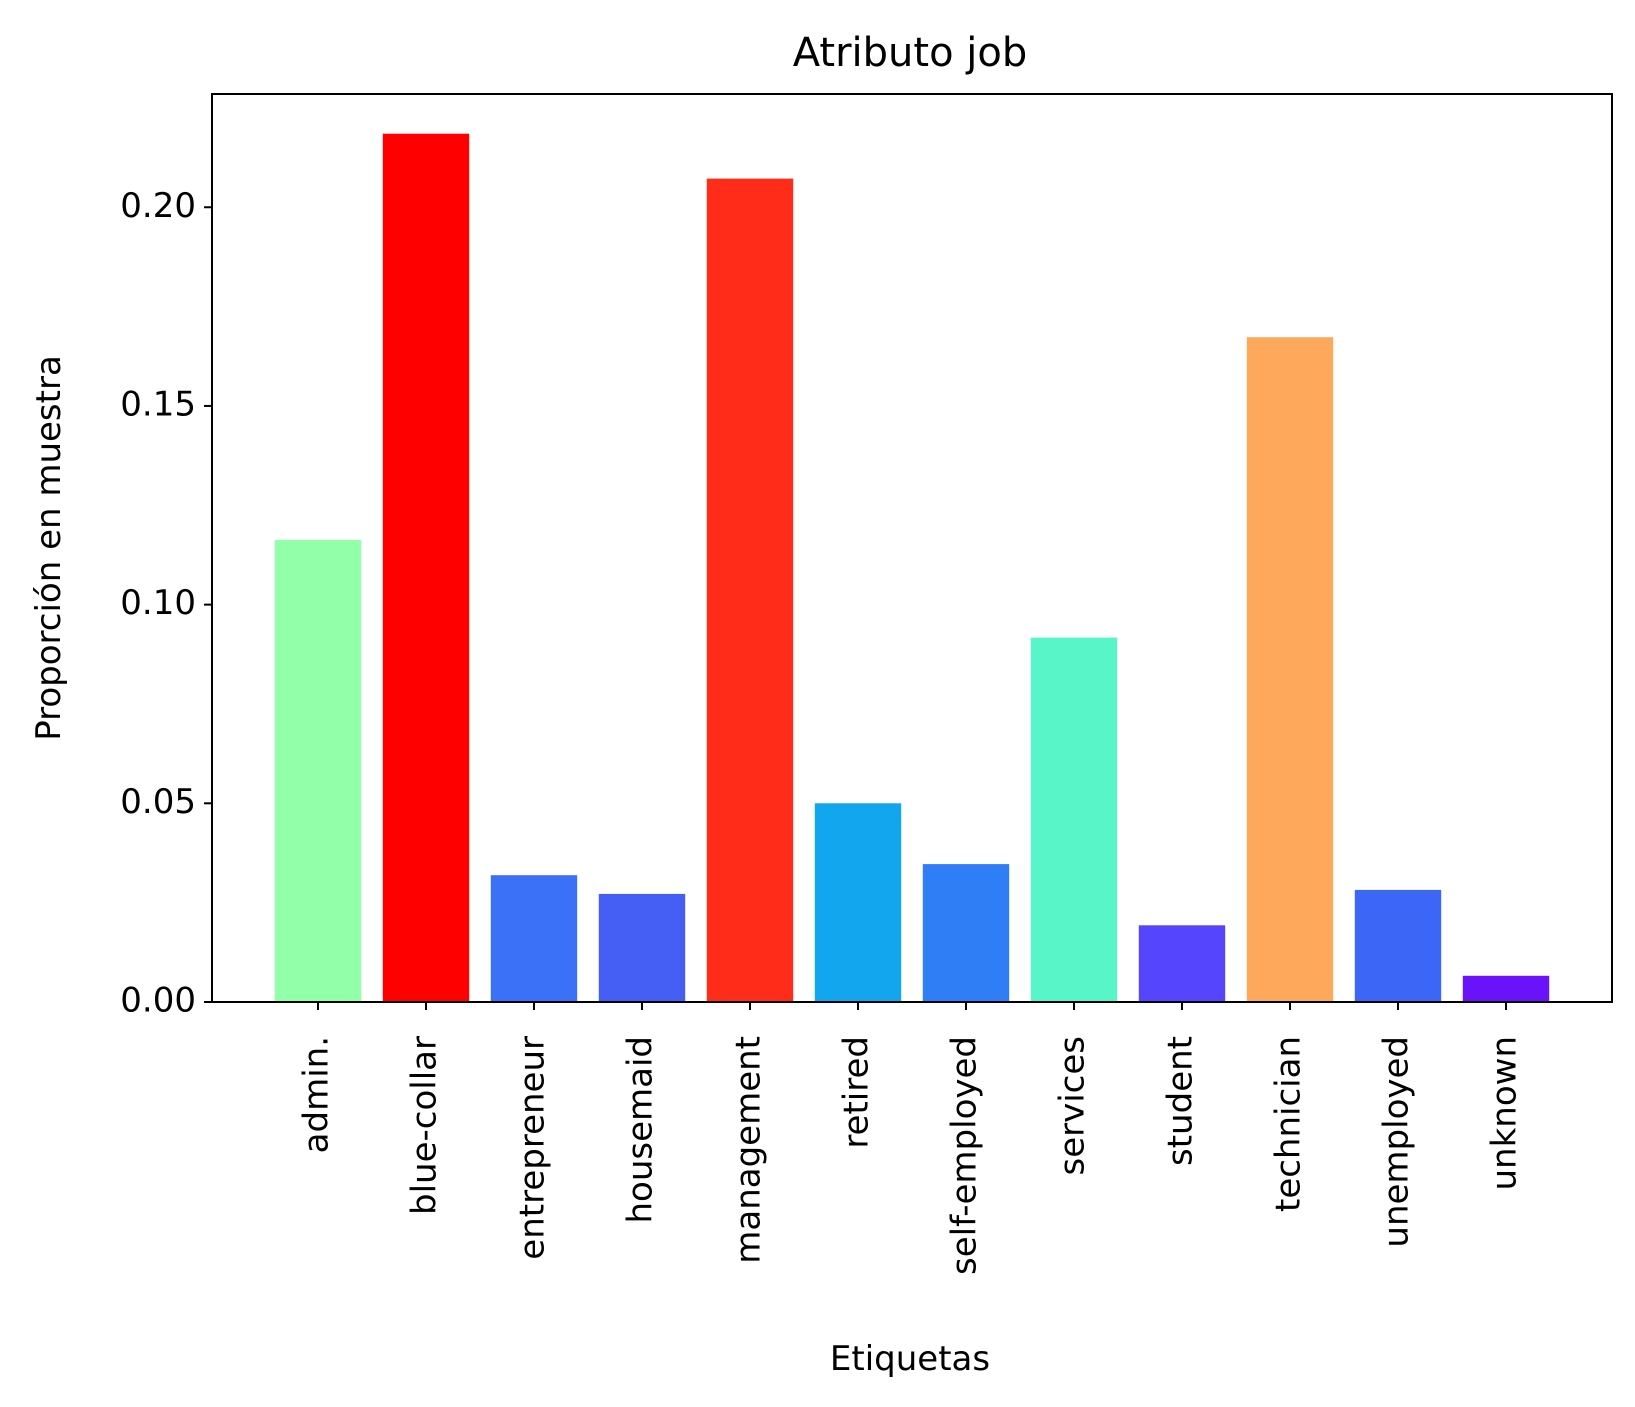 Image resolution: width=1635 pixels, height=1407 pixels. Describe the element at coordinates (426, 567) in the screenshot. I see `bar-blue-collar` at that location.